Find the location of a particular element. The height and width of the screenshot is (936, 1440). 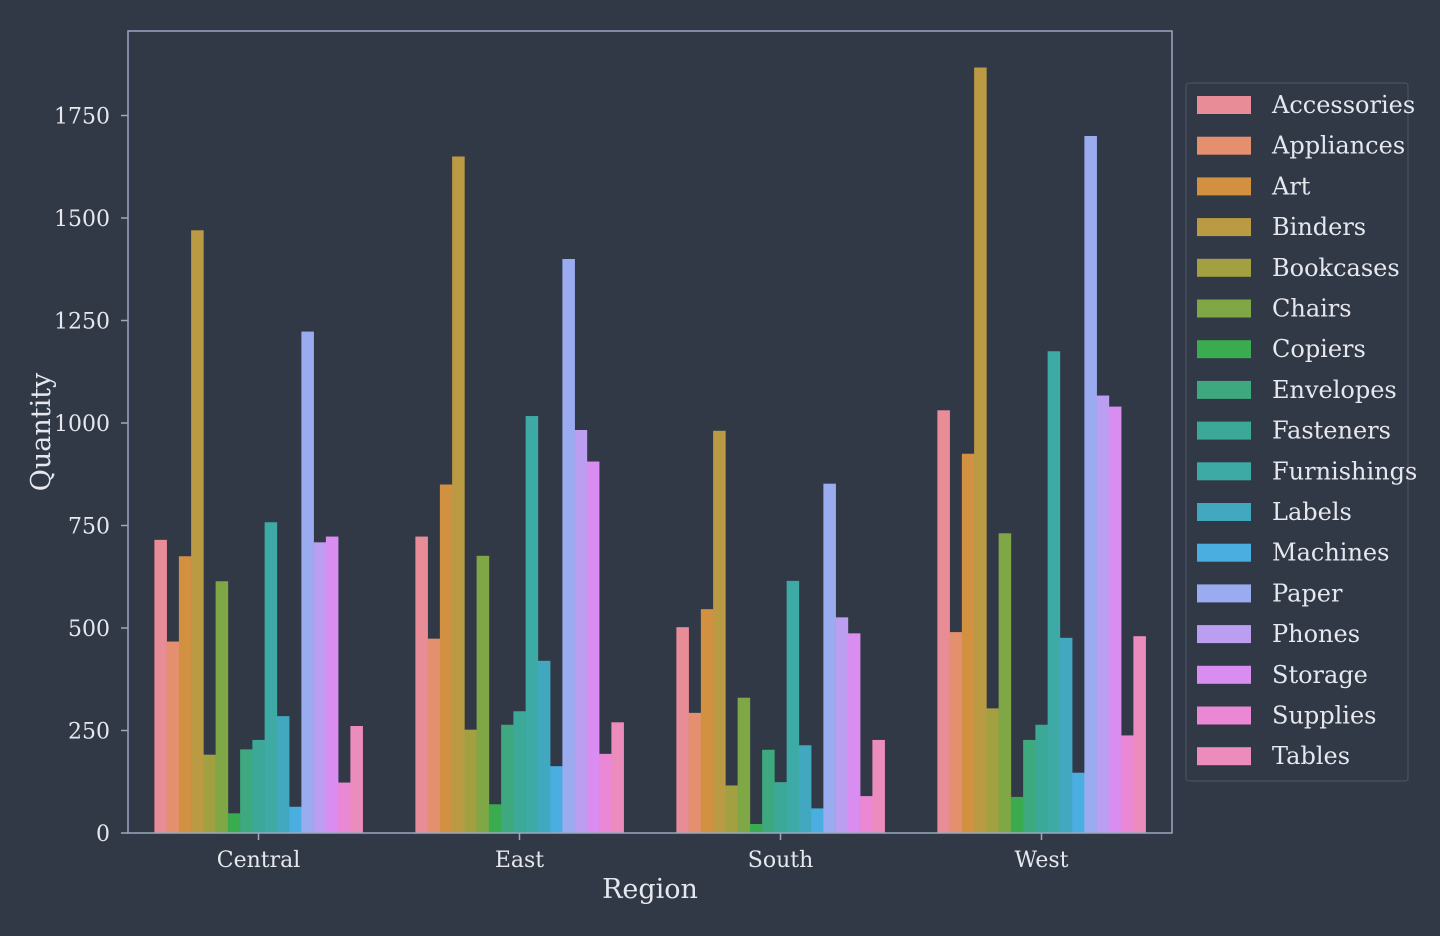

legend-label: Supplies is located at coordinates (1324, 716).